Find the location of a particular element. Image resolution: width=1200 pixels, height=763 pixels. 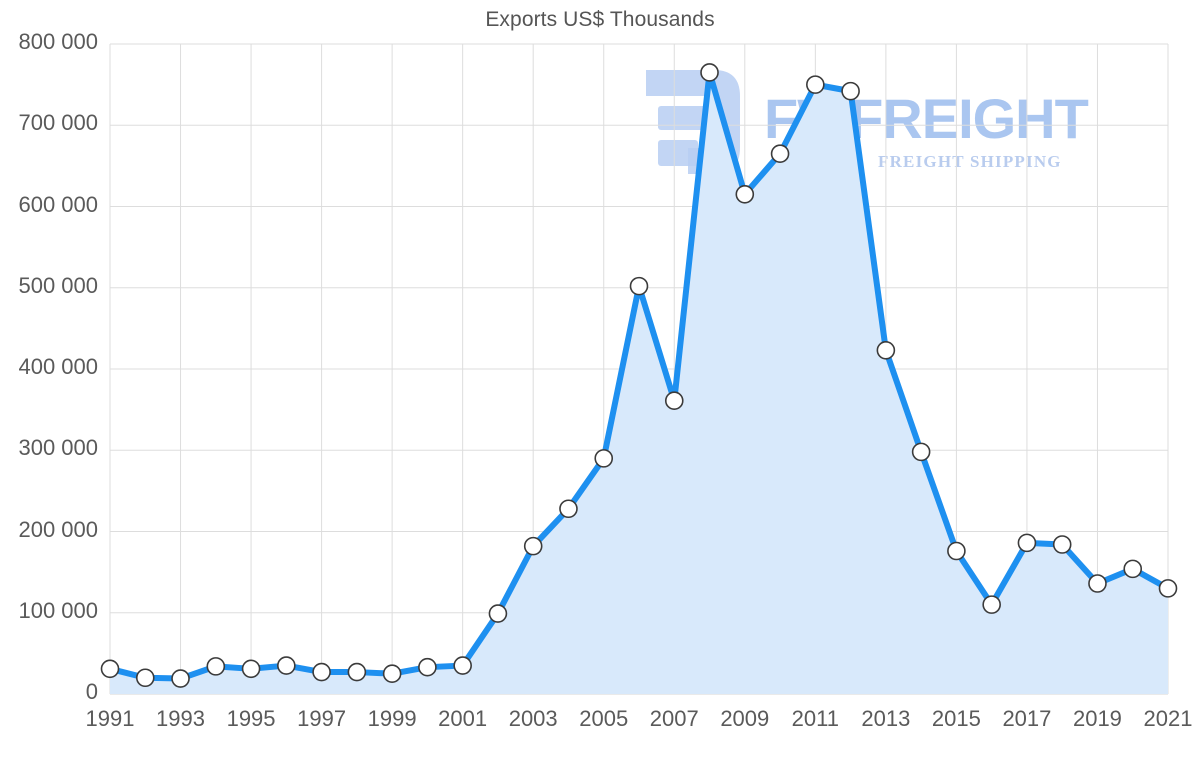

y-axis-tick-label: 700 000 is located at coordinates (58, 123).